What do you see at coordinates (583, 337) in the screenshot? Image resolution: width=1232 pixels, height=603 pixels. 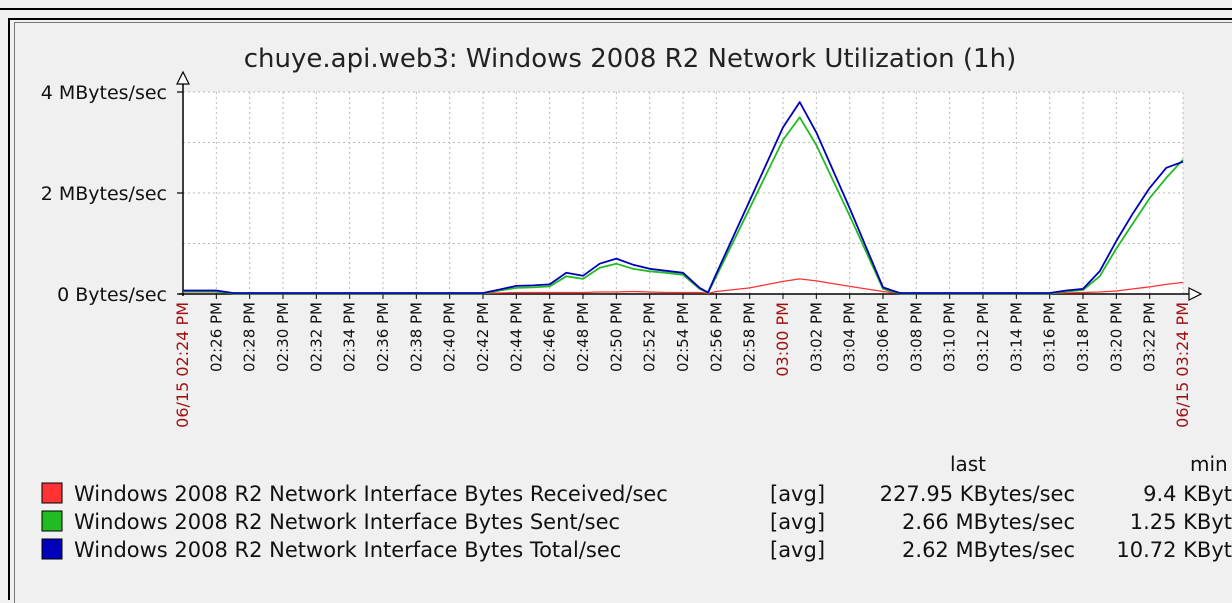 I see `x-tick-label: 02:48 PM` at bounding box center [583, 337].